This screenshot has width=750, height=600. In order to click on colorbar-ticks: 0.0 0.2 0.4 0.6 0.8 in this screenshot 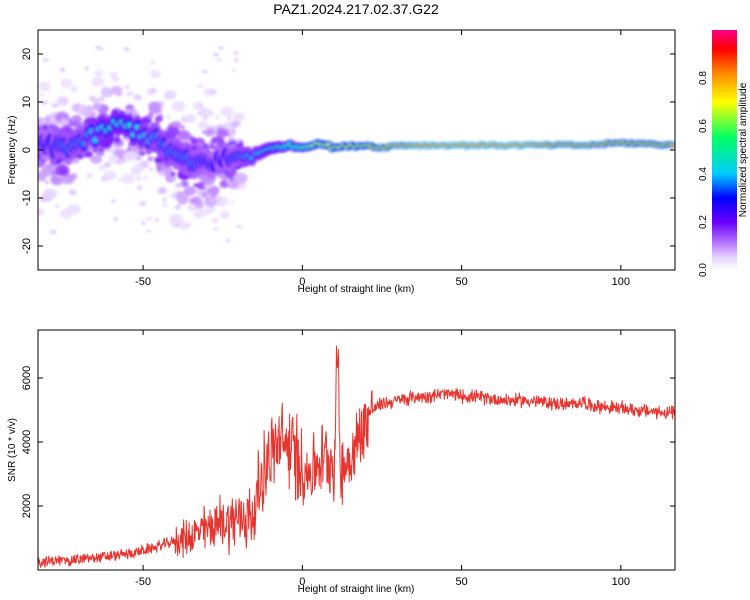, I will do `click(703, 174)`.